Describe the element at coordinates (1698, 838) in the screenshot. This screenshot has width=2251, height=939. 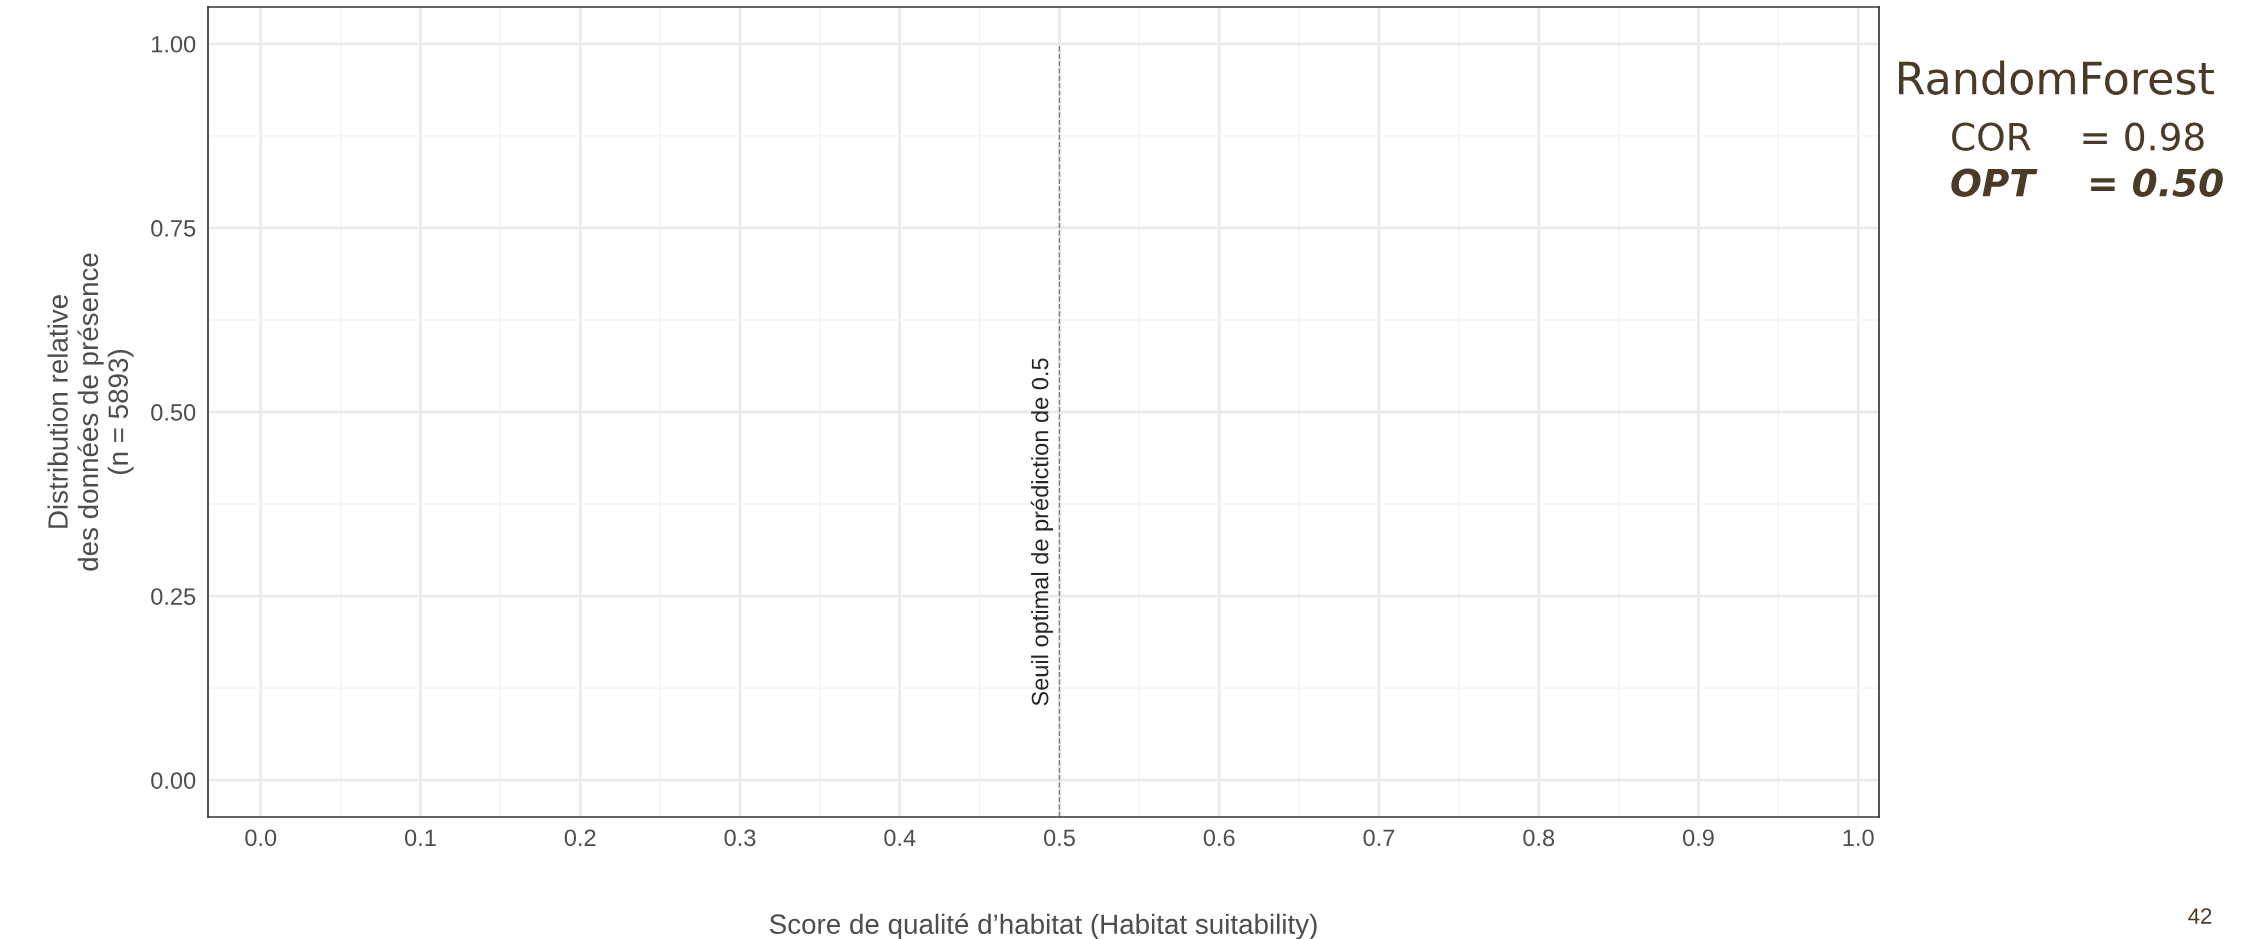
I see `x-tick-label: 0.9` at that location.